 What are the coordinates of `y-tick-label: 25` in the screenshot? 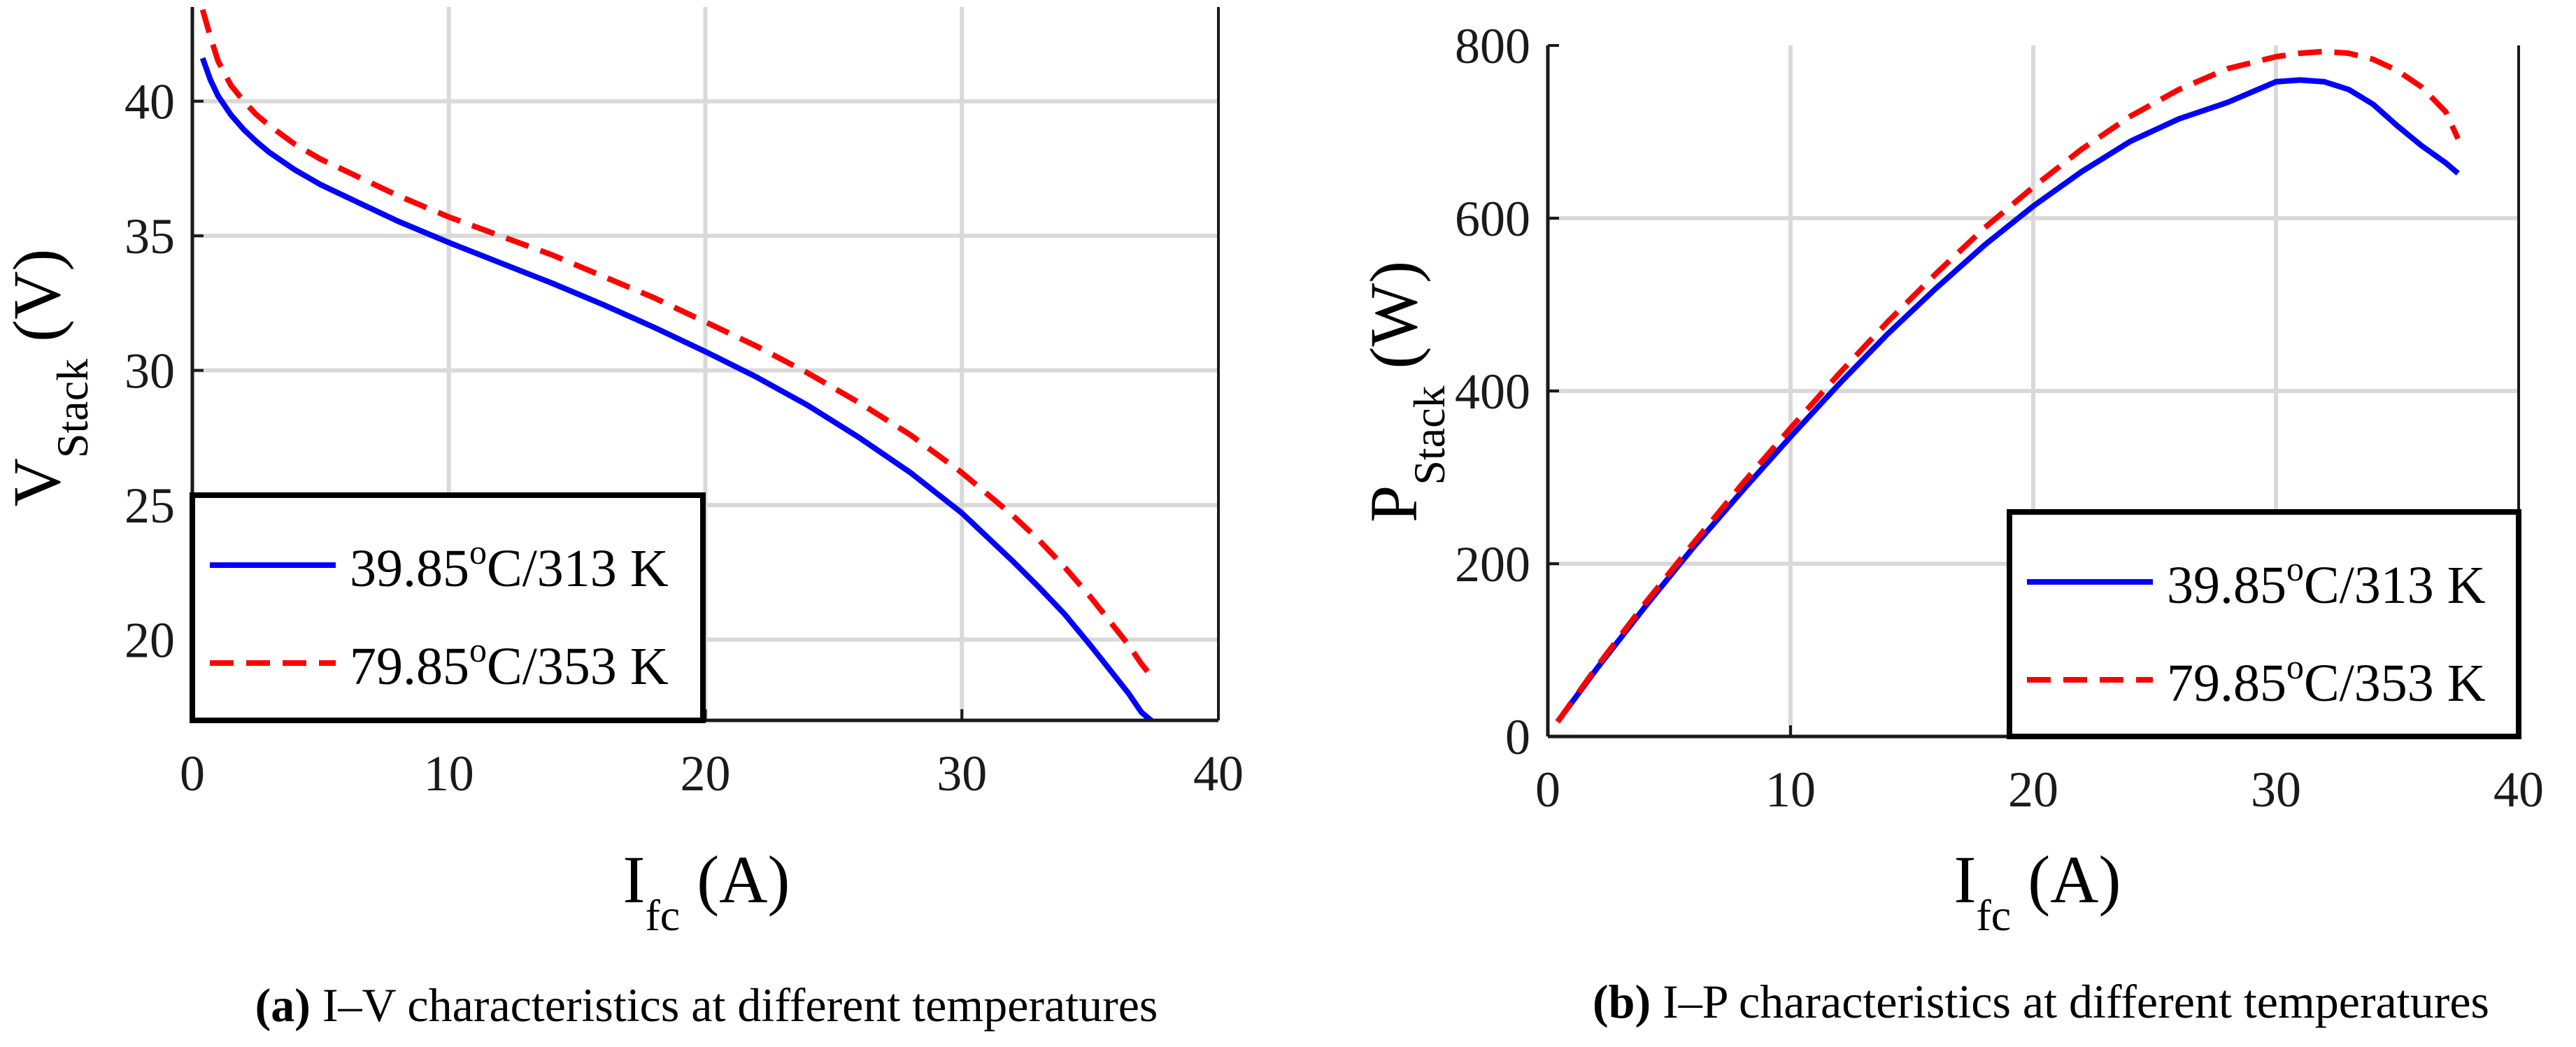 It's located at (149, 506).